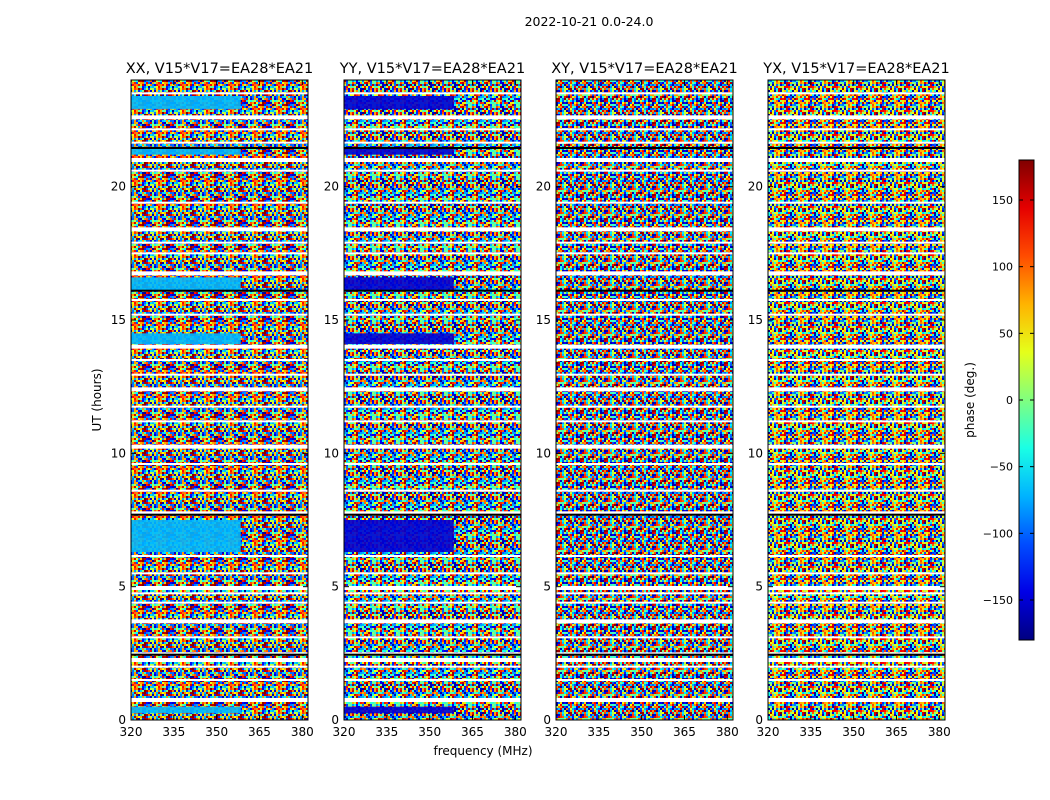 This screenshot has height=800, width=1050. What do you see at coordinates (1001, 467) in the screenshot?
I see `colorbar-tick-label: −50` at bounding box center [1001, 467].